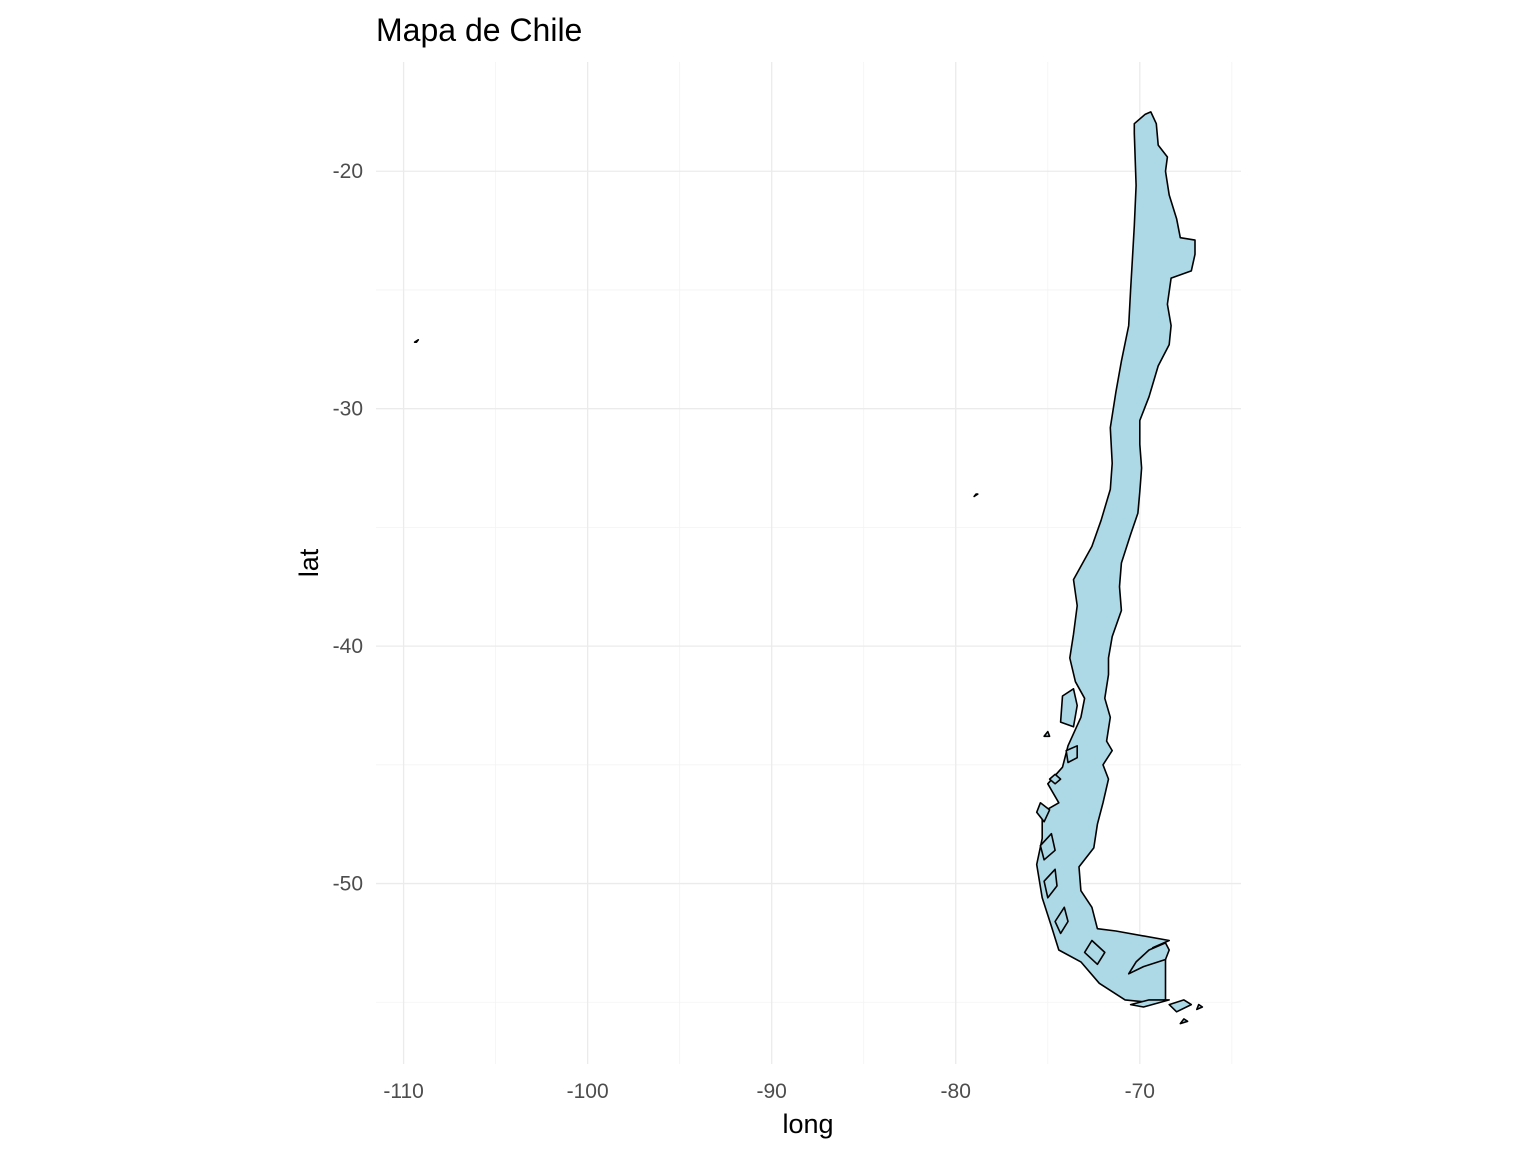  What do you see at coordinates (348, 884) in the screenshot?
I see `y-tick-label: -50` at bounding box center [348, 884].